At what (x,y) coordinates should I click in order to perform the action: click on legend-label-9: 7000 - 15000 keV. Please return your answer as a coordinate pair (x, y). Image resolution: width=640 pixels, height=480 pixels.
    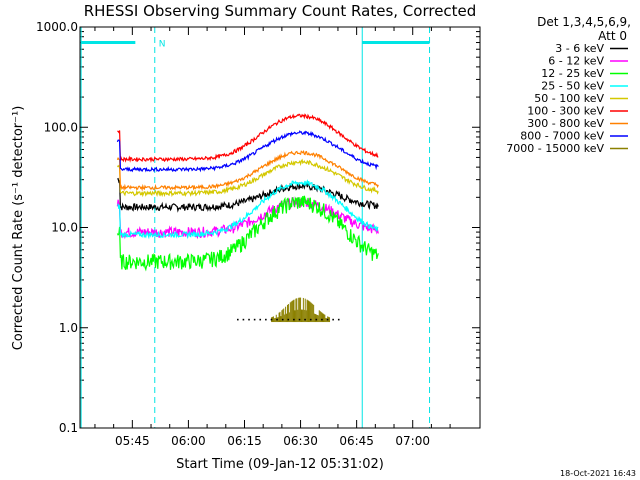
    Looking at the image, I should click on (555, 148).